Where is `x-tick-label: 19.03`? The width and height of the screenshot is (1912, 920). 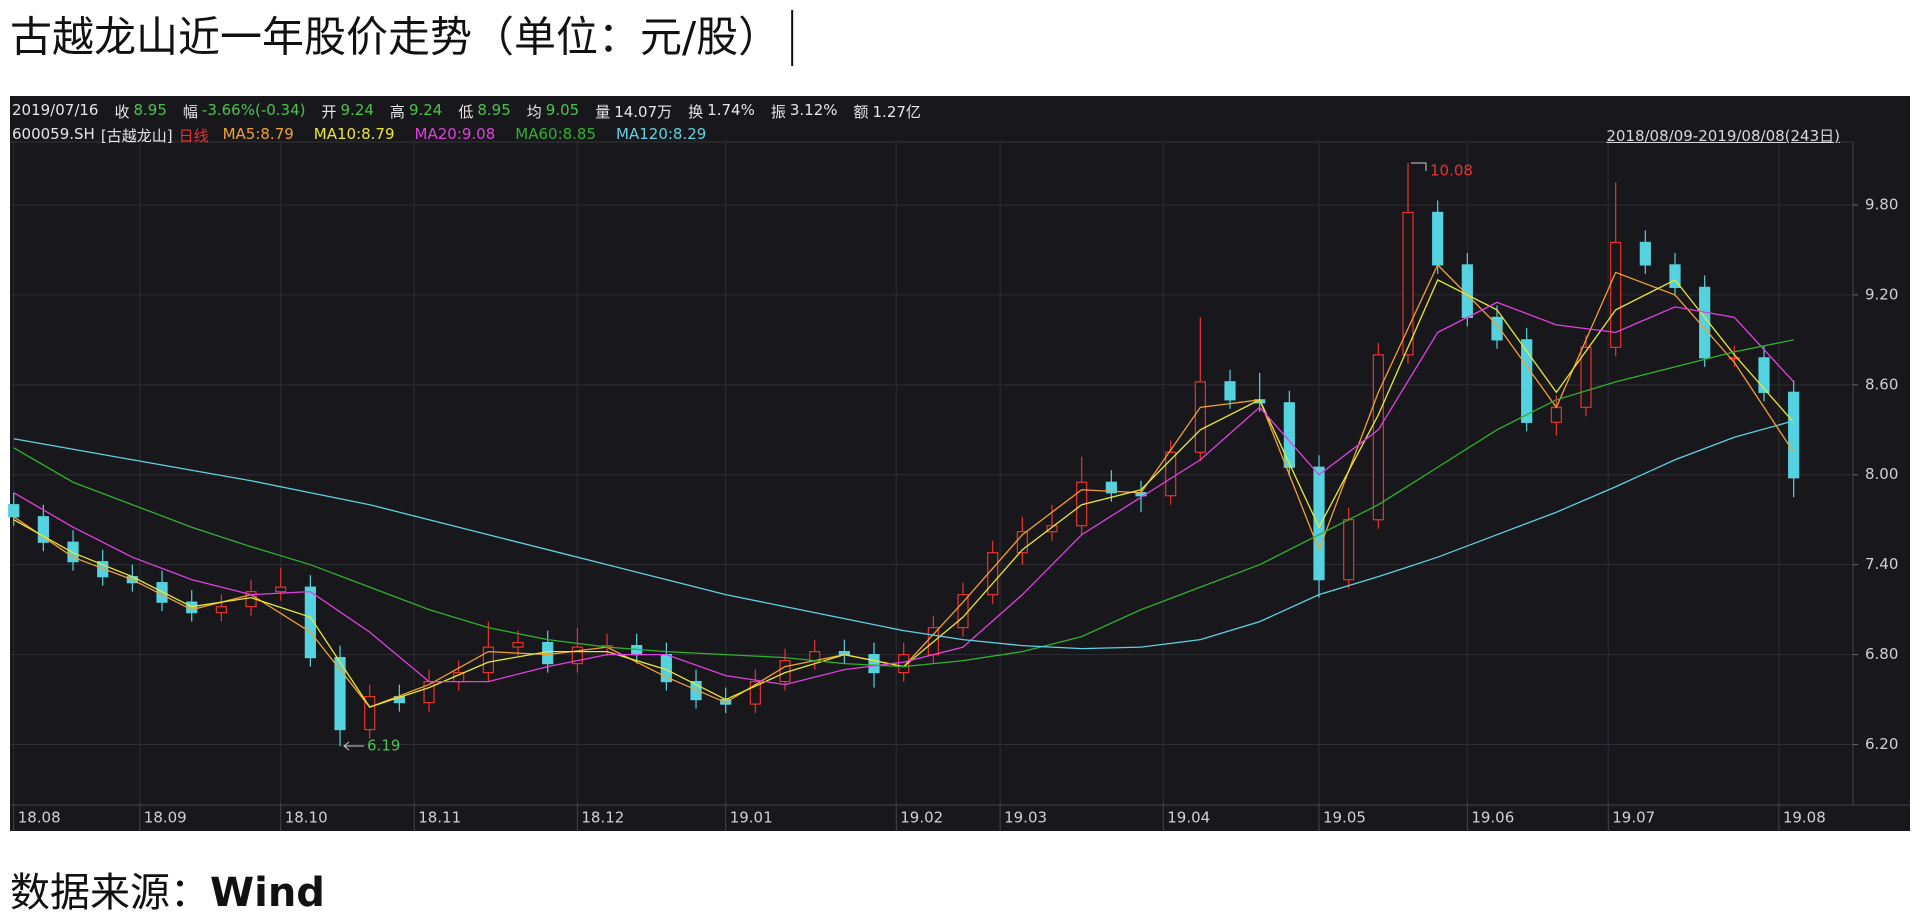 x-tick-label: 19.03 is located at coordinates (1025, 818).